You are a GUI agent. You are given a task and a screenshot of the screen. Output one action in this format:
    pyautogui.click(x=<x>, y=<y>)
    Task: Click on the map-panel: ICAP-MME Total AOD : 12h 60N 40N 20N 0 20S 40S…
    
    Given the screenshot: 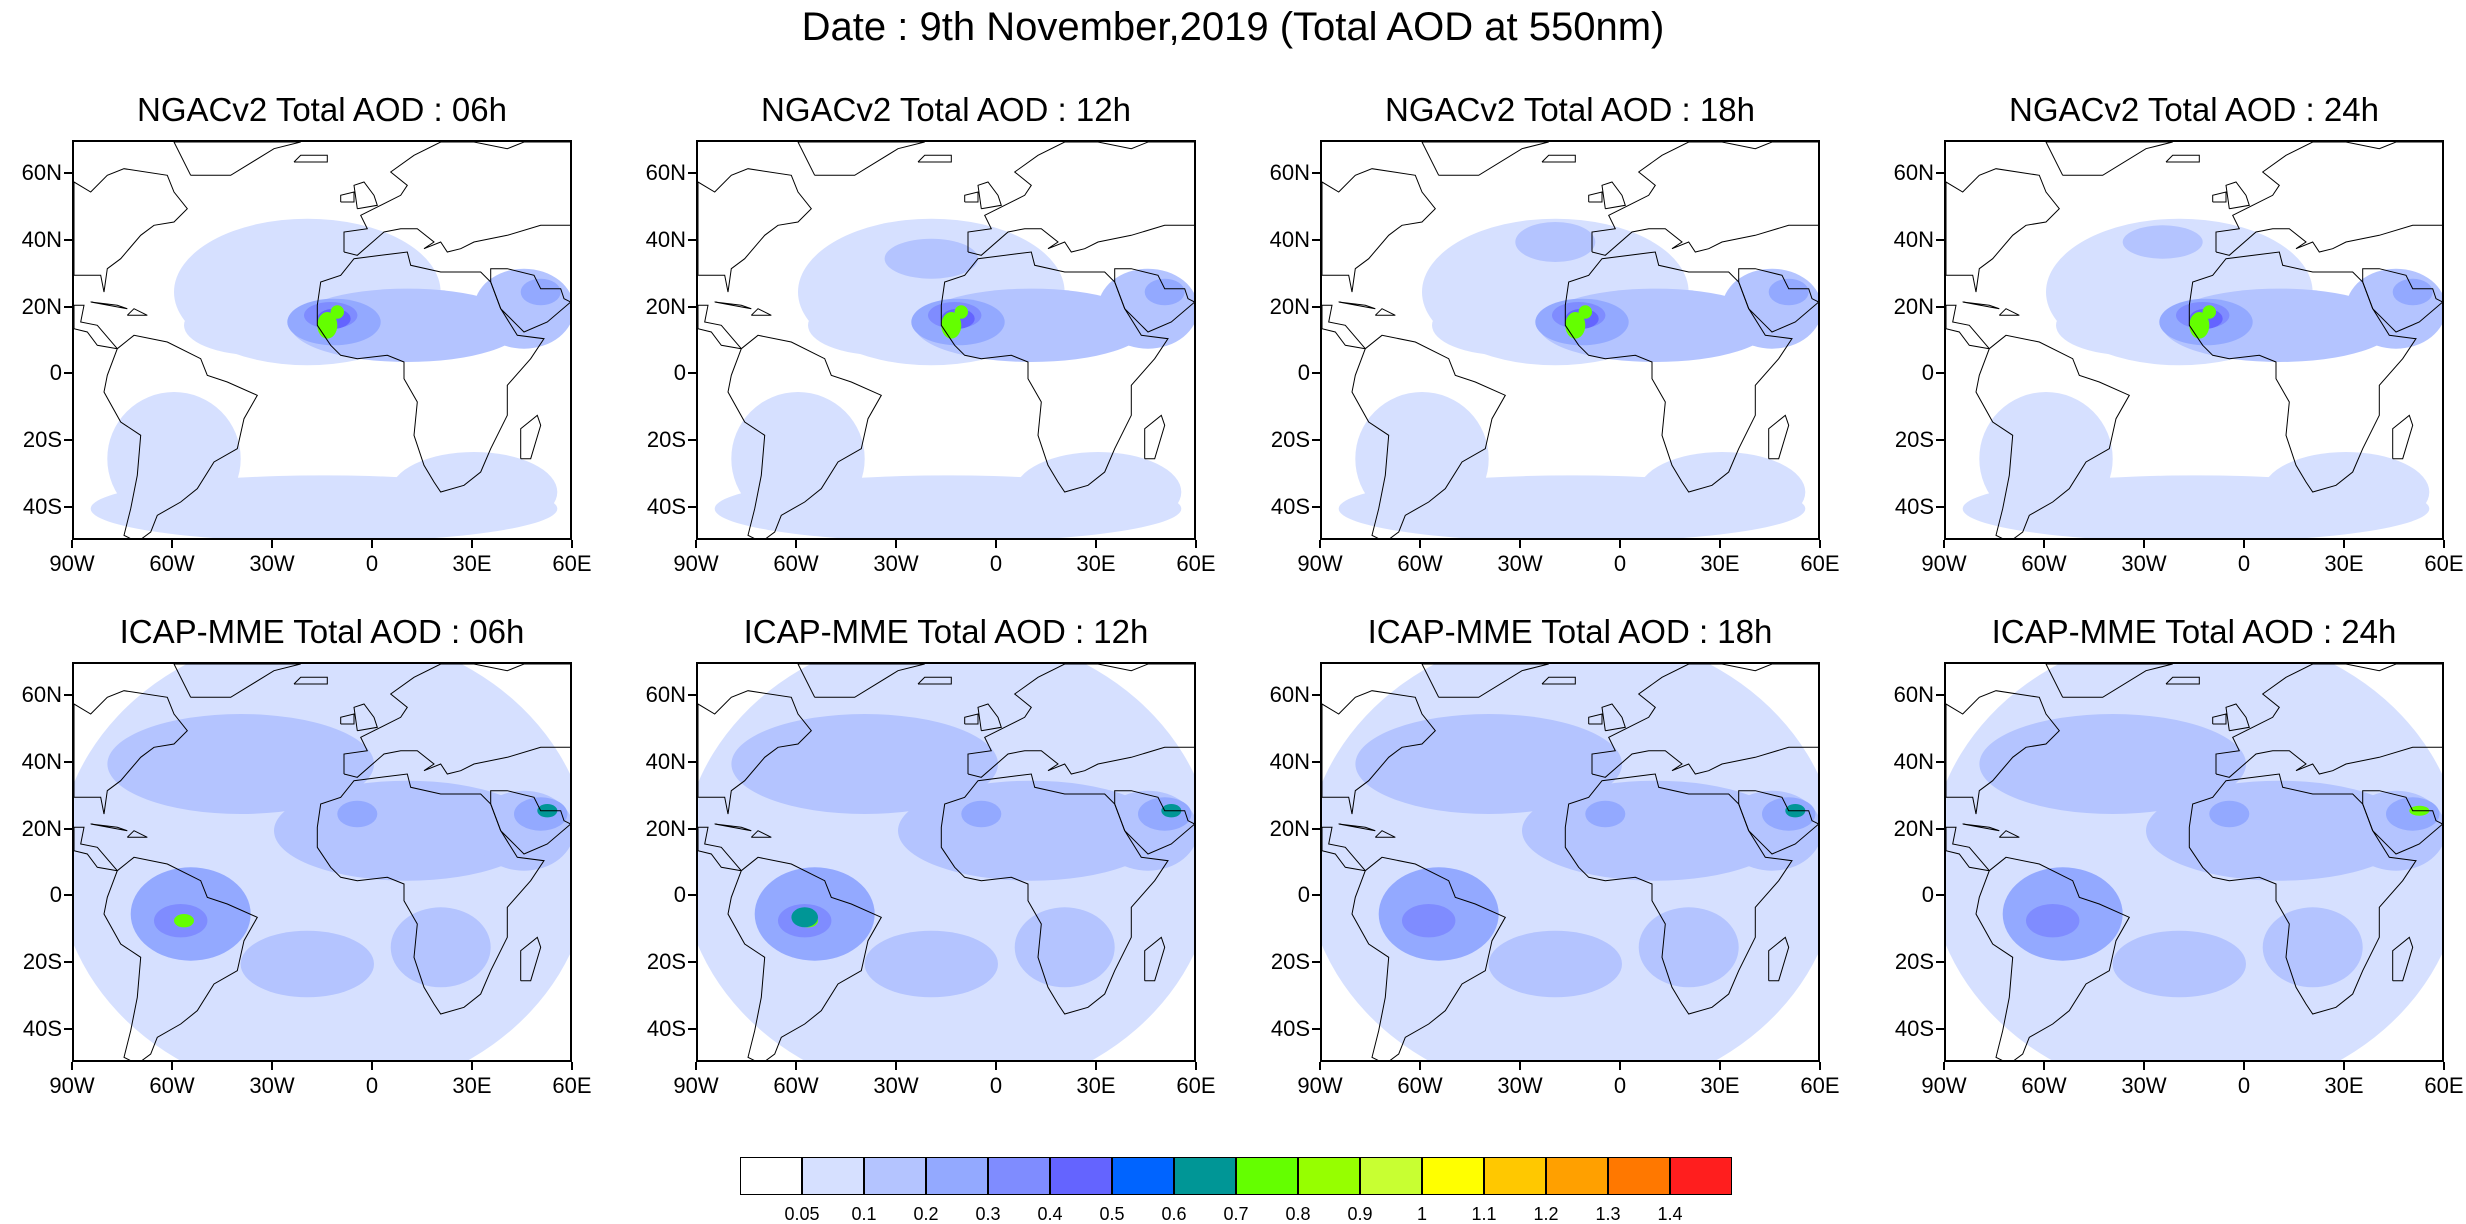 What is the action you would take?
    pyautogui.click(x=934, y=870)
    